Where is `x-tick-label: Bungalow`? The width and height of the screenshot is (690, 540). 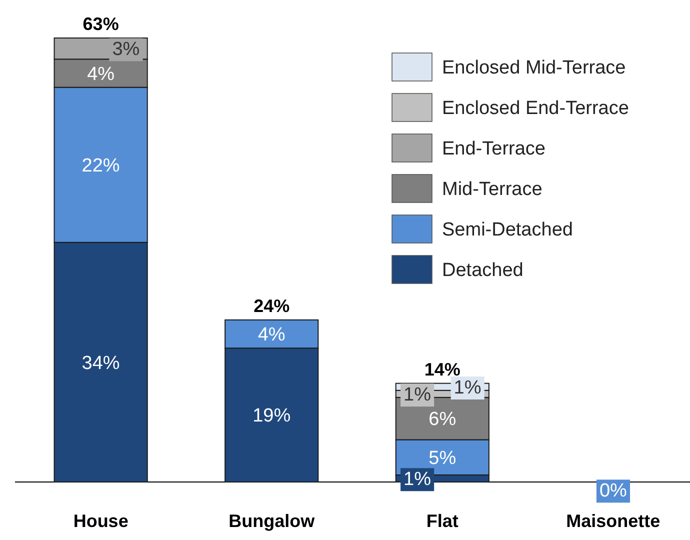 x-tick-label: Bungalow is located at coordinates (272, 520).